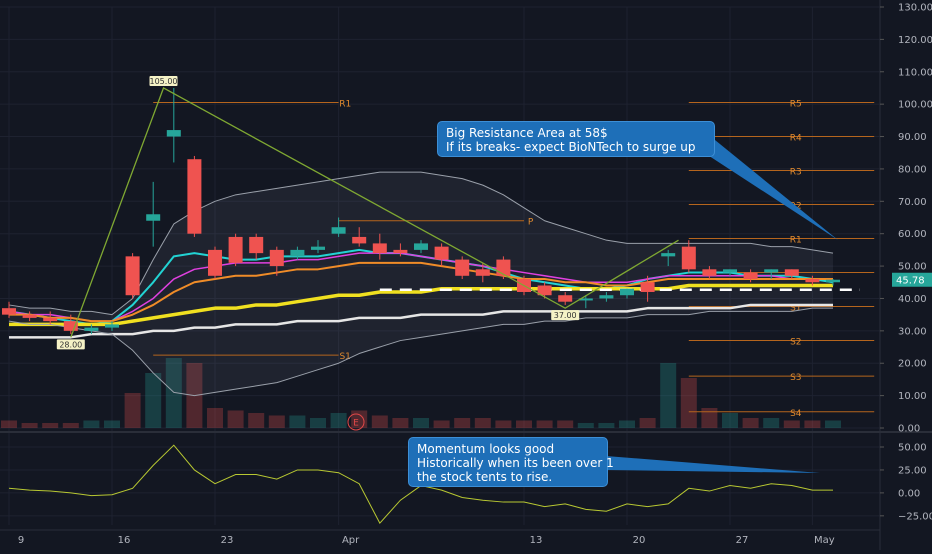  What do you see at coordinates (351, 540) in the screenshot?
I see `time-axis-label: Apr` at bounding box center [351, 540].